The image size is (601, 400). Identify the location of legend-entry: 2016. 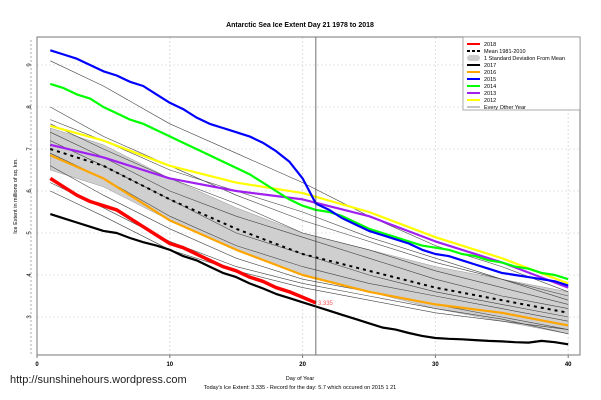
(490, 73).